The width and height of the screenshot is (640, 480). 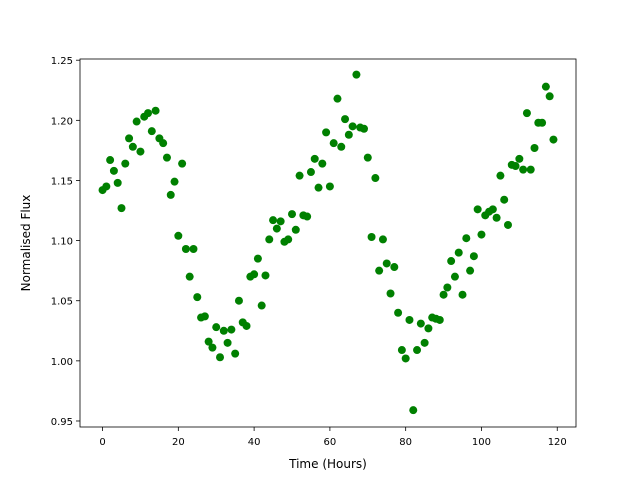 I want to click on y-tick-label: 1.00, so click(x=62, y=362).